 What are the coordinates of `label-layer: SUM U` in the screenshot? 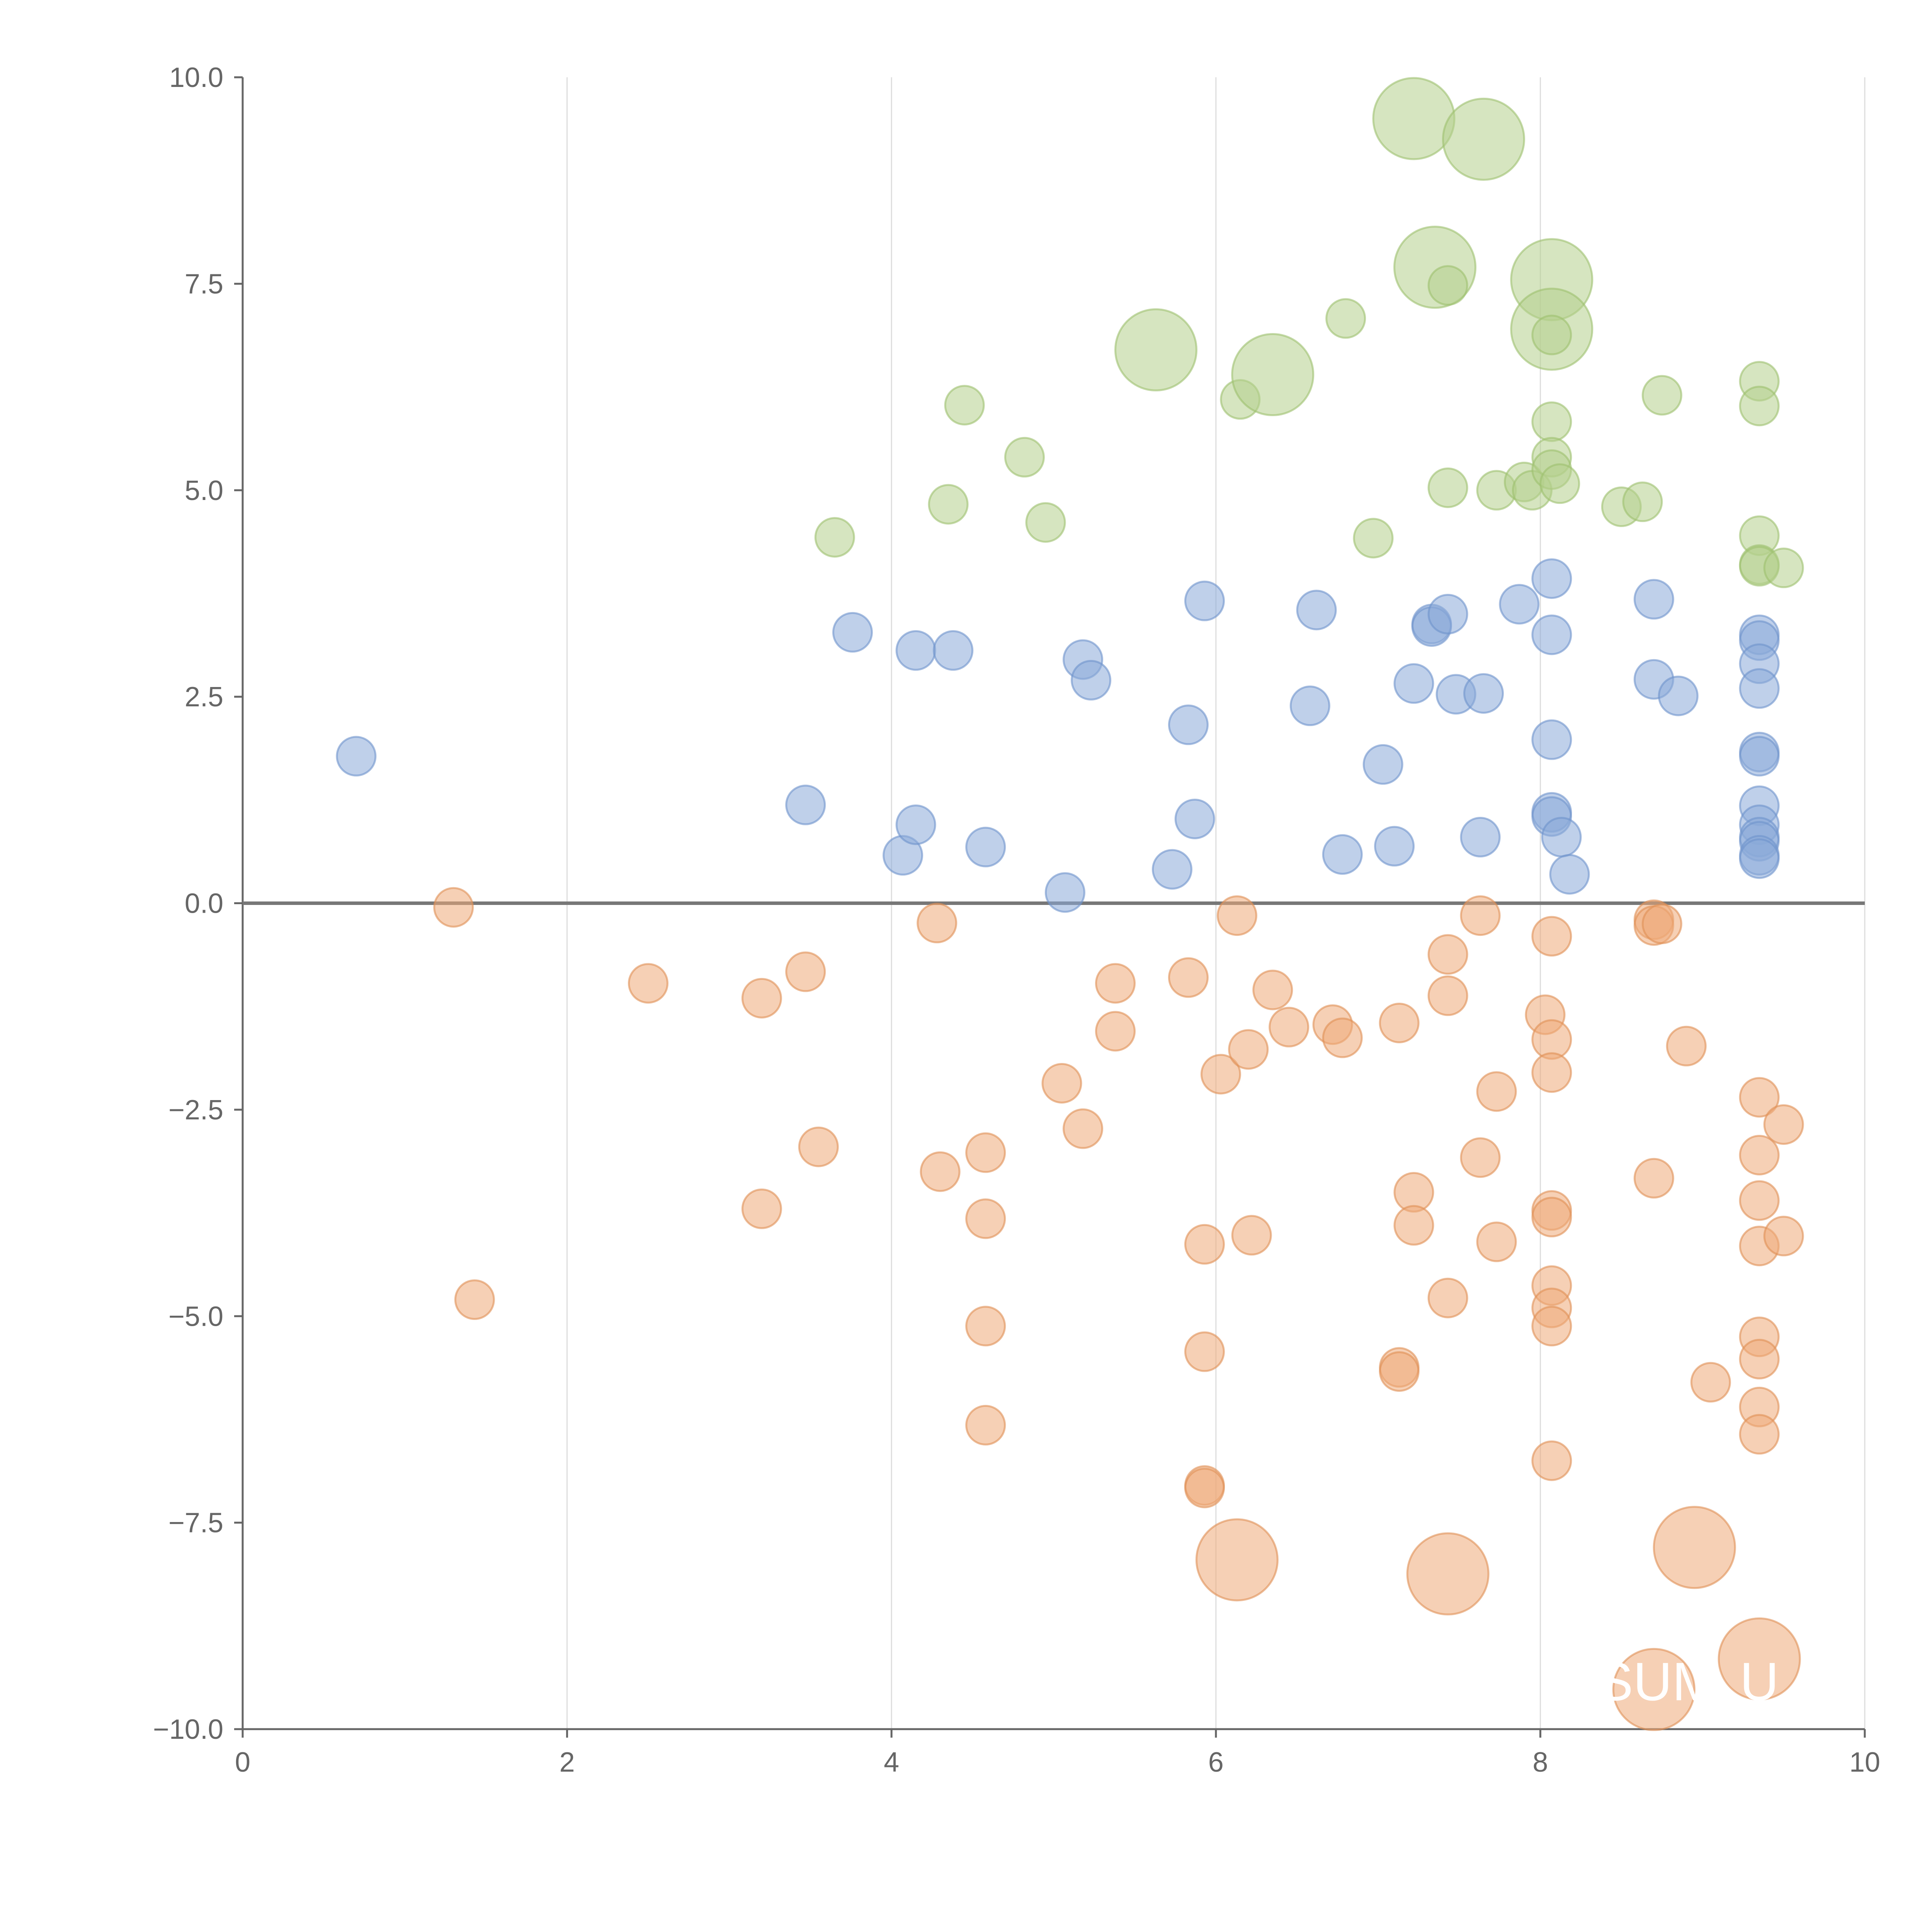 It's located at (1688, 1682).